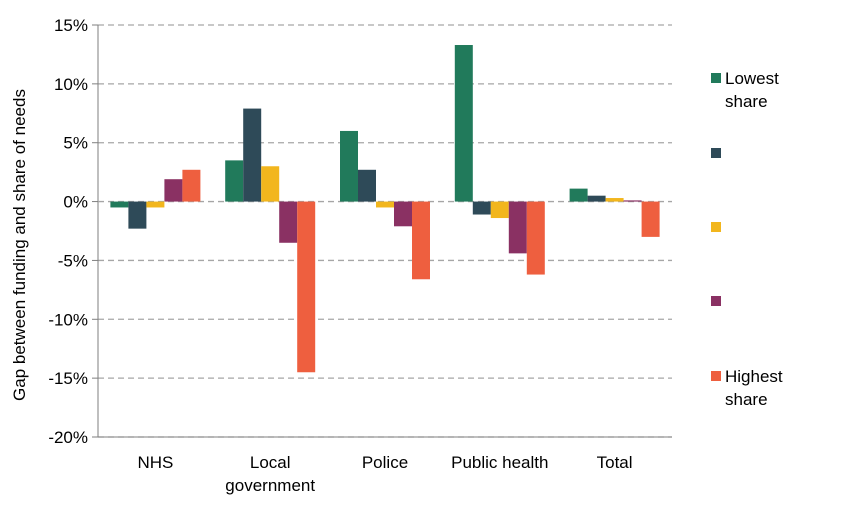 The width and height of the screenshot is (848, 516). What do you see at coordinates (68, 378) in the screenshot?
I see `y-tick-label: -15%` at bounding box center [68, 378].